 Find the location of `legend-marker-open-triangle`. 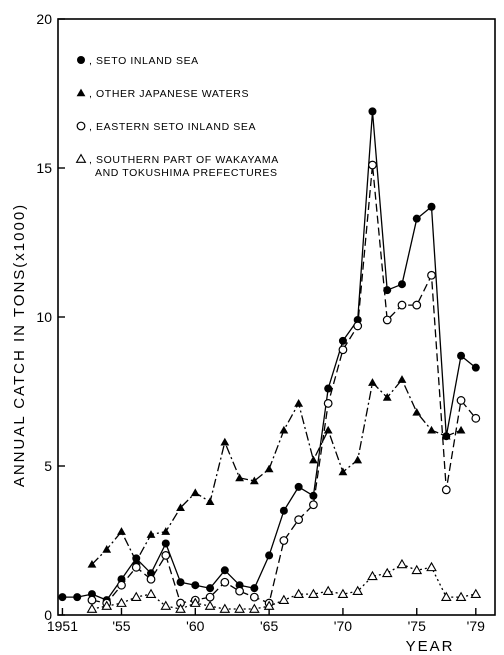

legend-marker-open-triangle is located at coordinates (81, 158).